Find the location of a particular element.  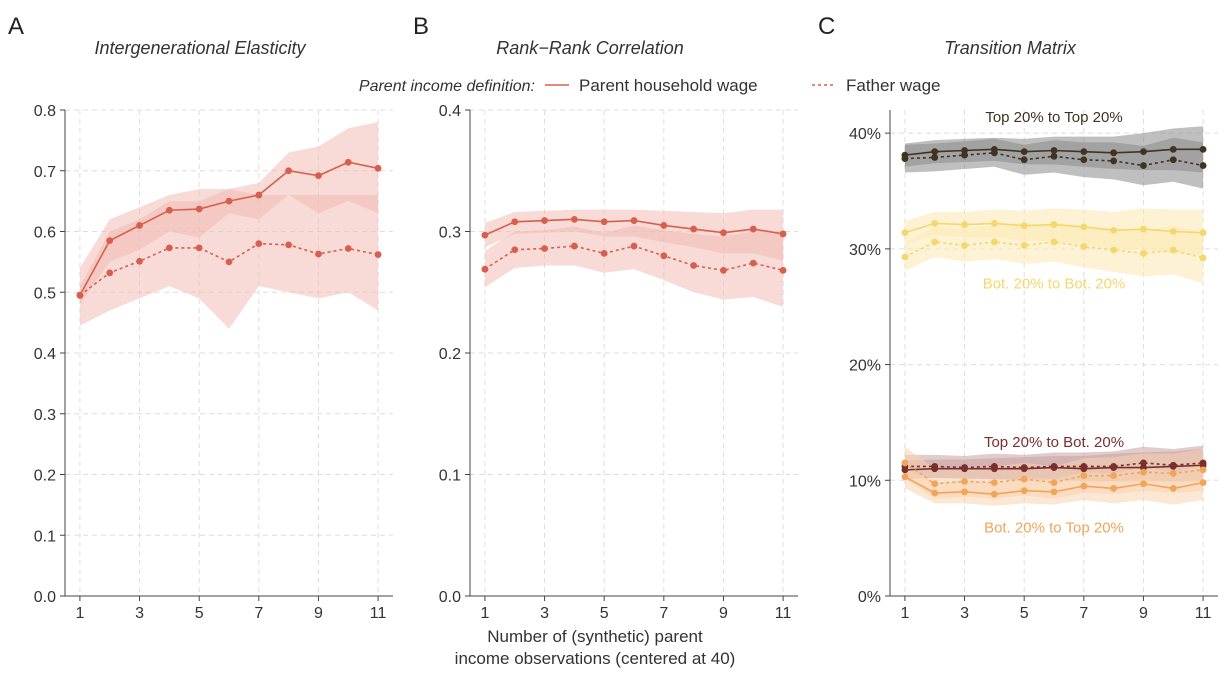

panel-c-title: Transition Matrix is located at coordinates (1010, 48).